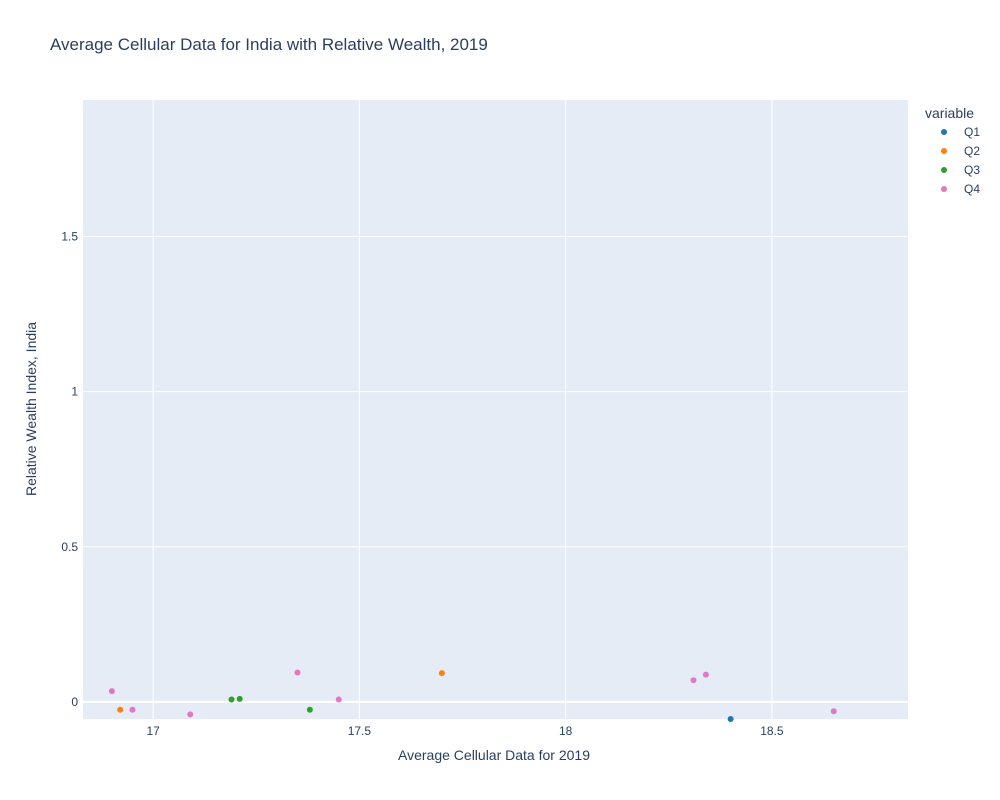 The image size is (1000, 800). Describe the element at coordinates (960, 170) in the screenshot. I see `legend-item-q3: Q3` at that location.